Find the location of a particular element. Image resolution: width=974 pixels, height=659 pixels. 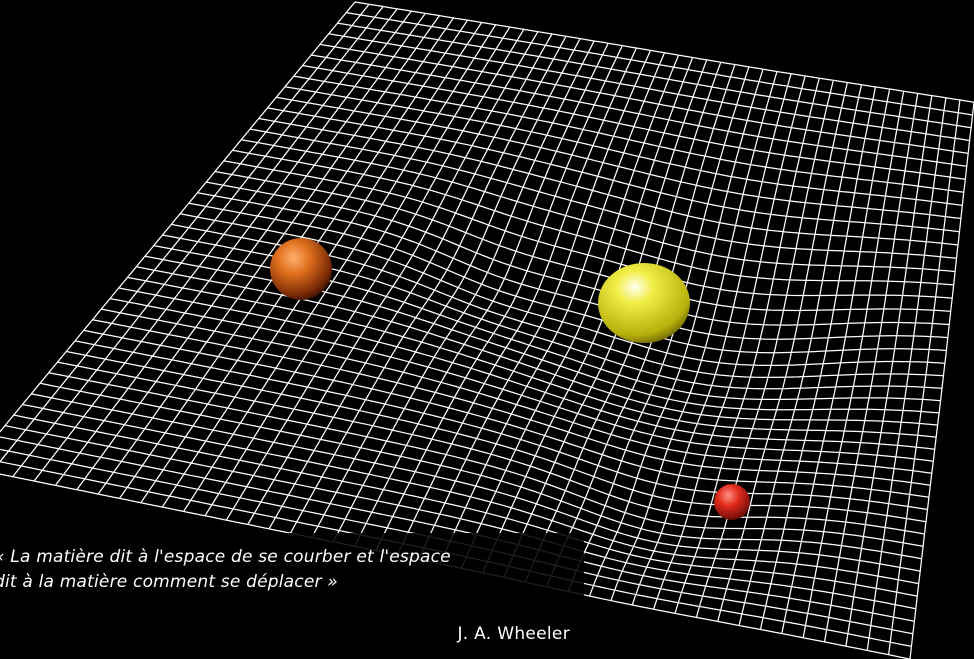

orange-planet is located at coordinates (301, 269).